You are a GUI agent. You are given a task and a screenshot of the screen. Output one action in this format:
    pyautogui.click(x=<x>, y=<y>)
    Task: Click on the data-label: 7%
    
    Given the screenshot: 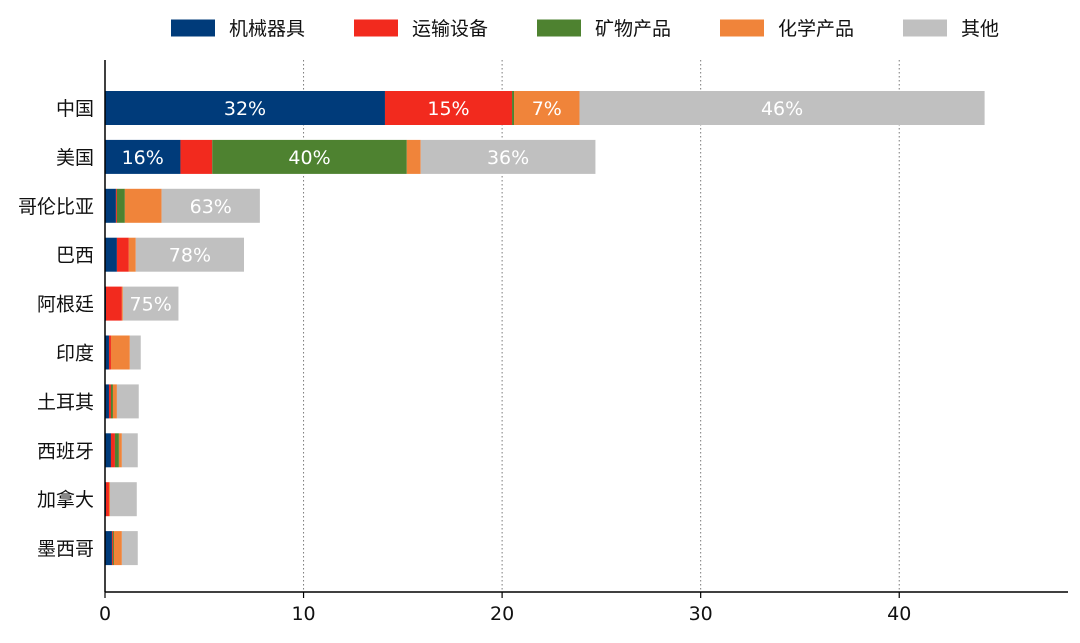 What is the action you would take?
    pyautogui.click(x=547, y=109)
    